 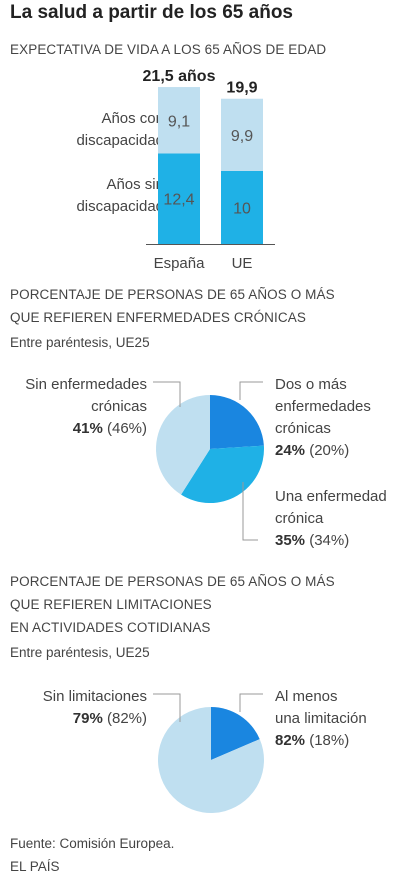 I want to click on label-values: 79% (82%), so click(x=95, y=719).